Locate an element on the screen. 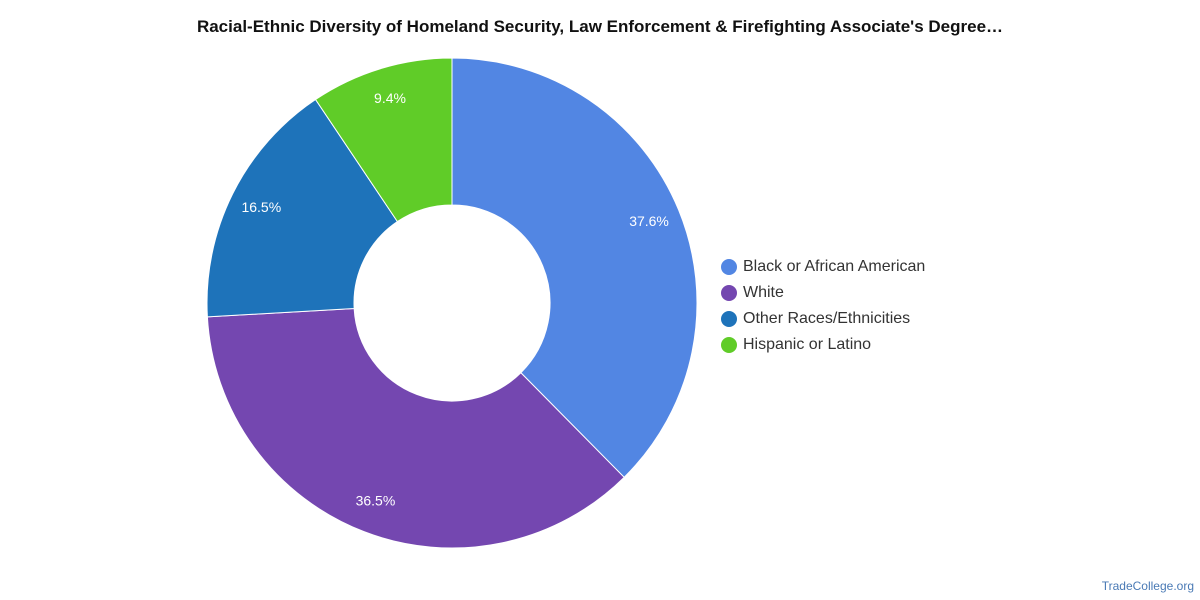 The width and height of the screenshot is (1200, 600). legend-item-hispanic-or-latino: Hispanic or Latino is located at coordinates (823, 345).